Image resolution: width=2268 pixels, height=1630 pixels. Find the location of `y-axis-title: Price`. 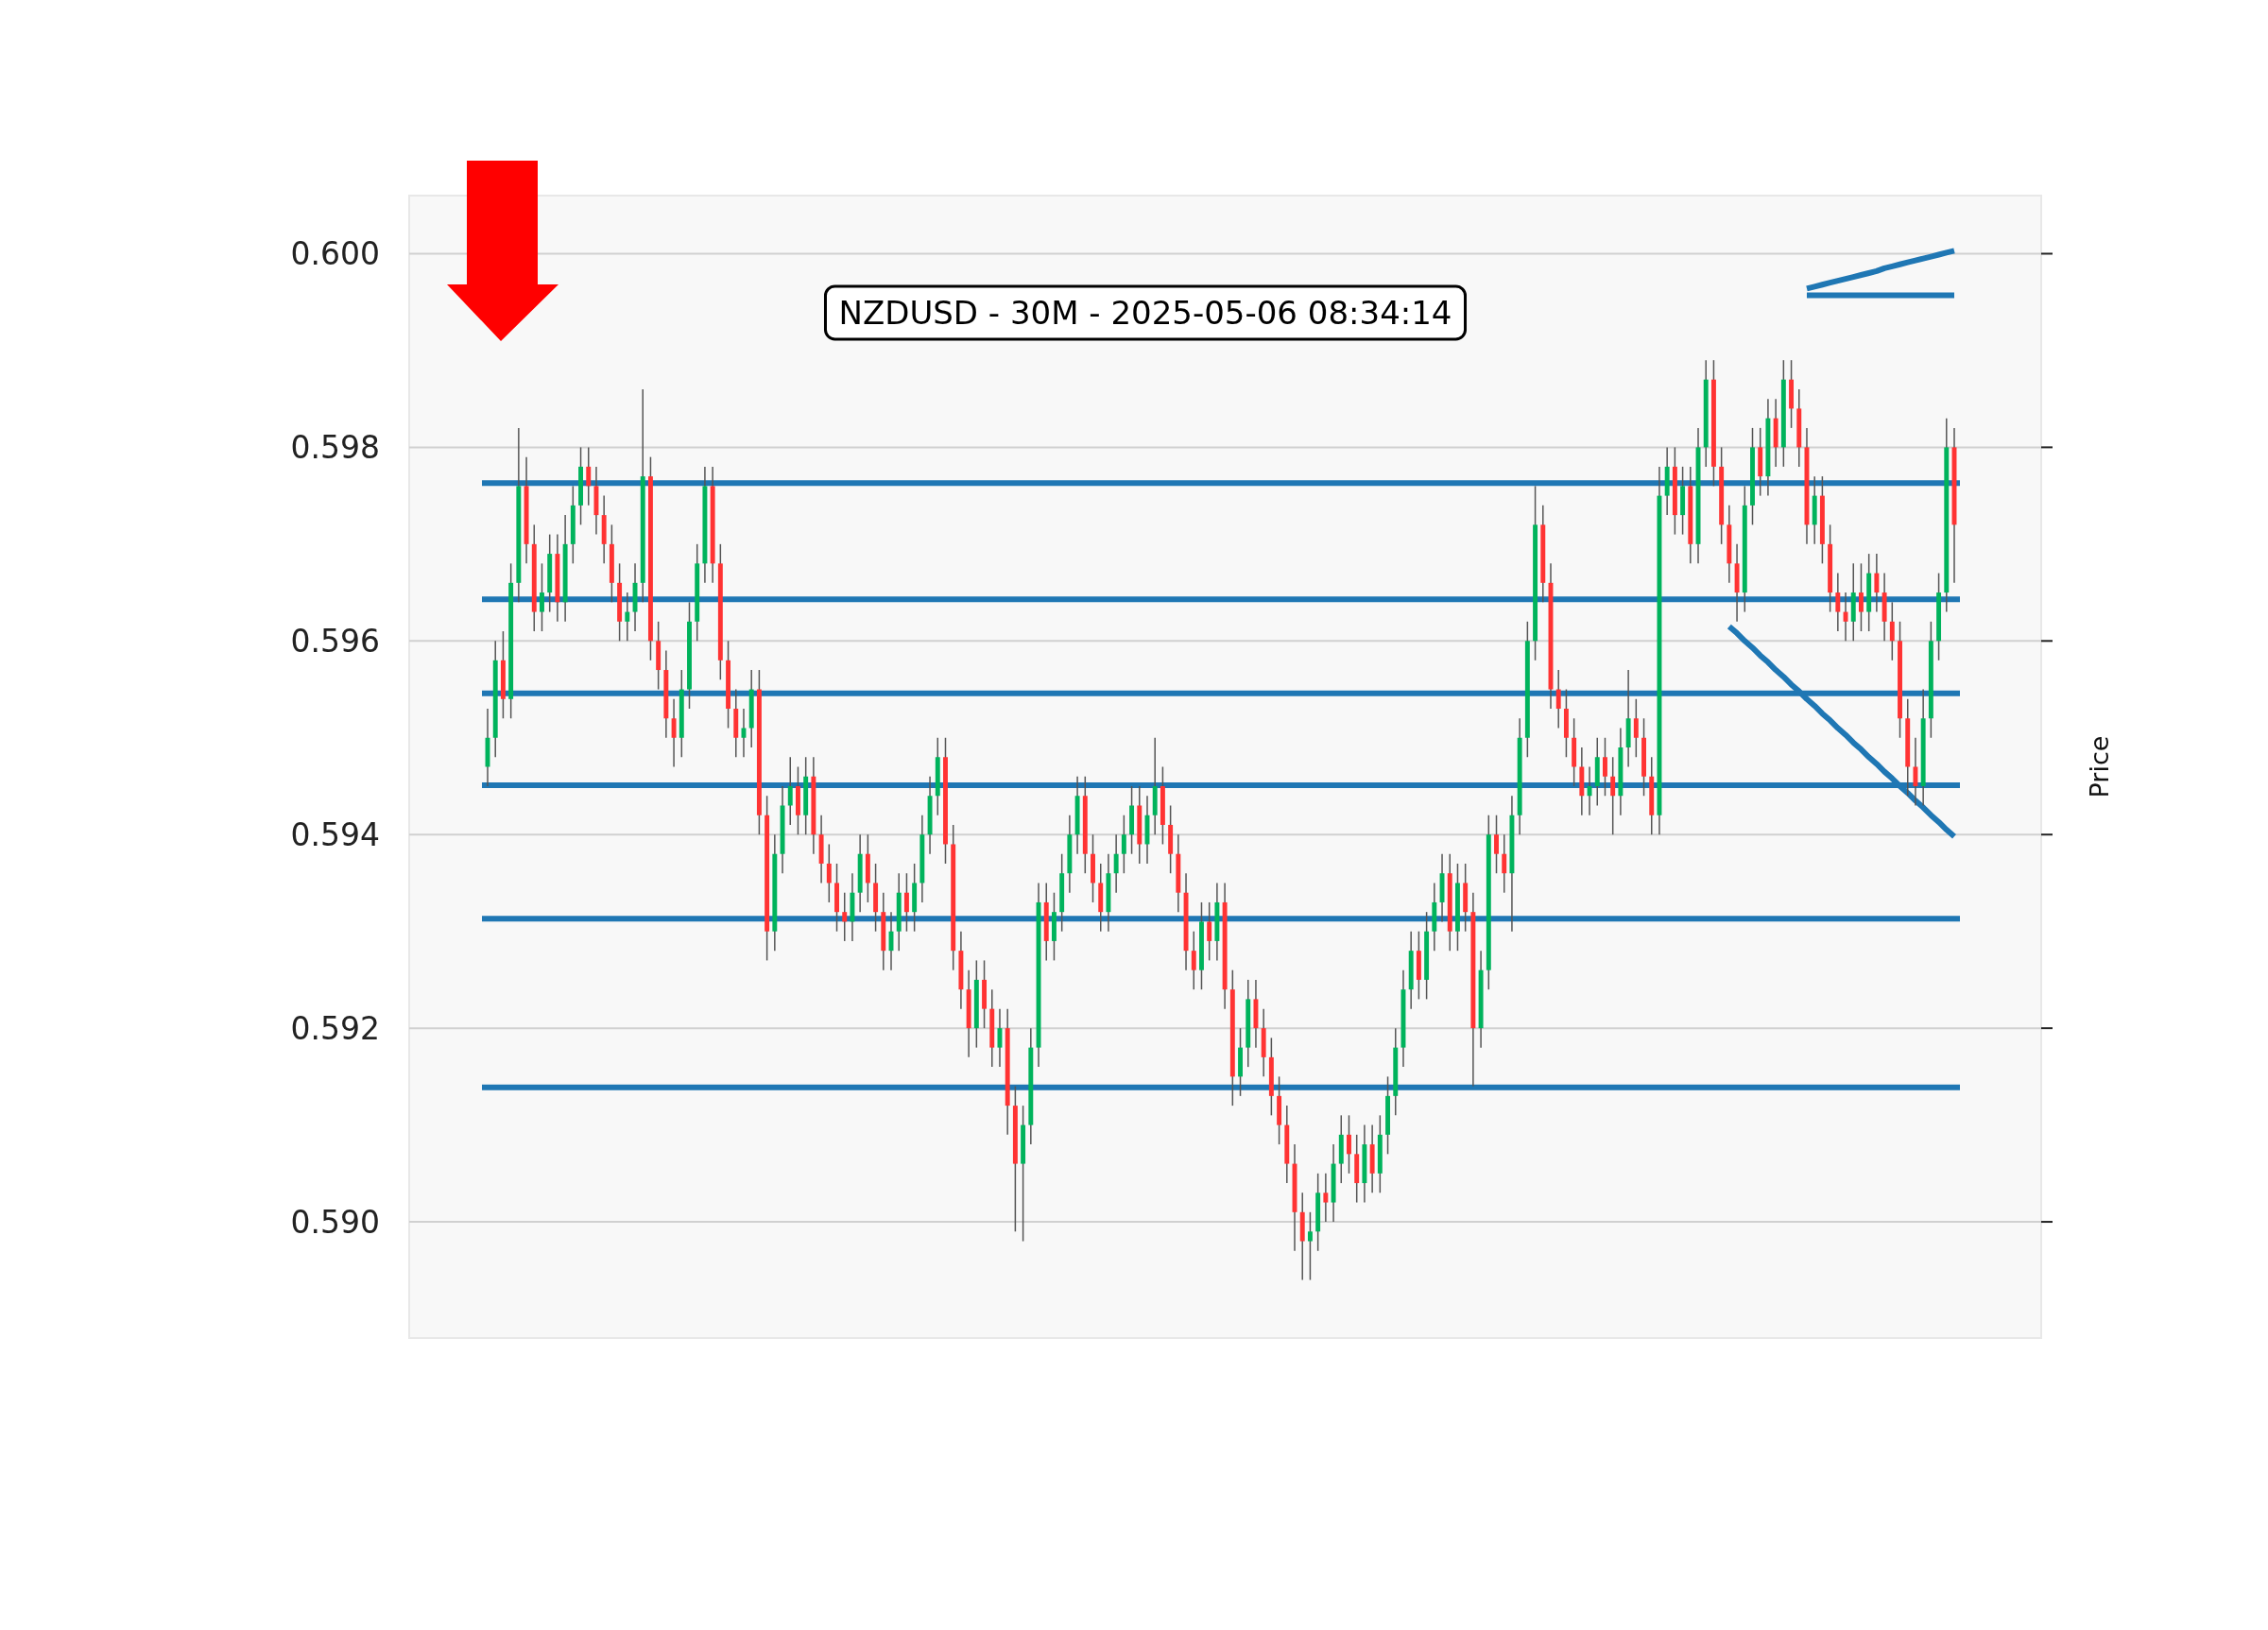

y-axis-title: Price is located at coordinates (2100, 767).